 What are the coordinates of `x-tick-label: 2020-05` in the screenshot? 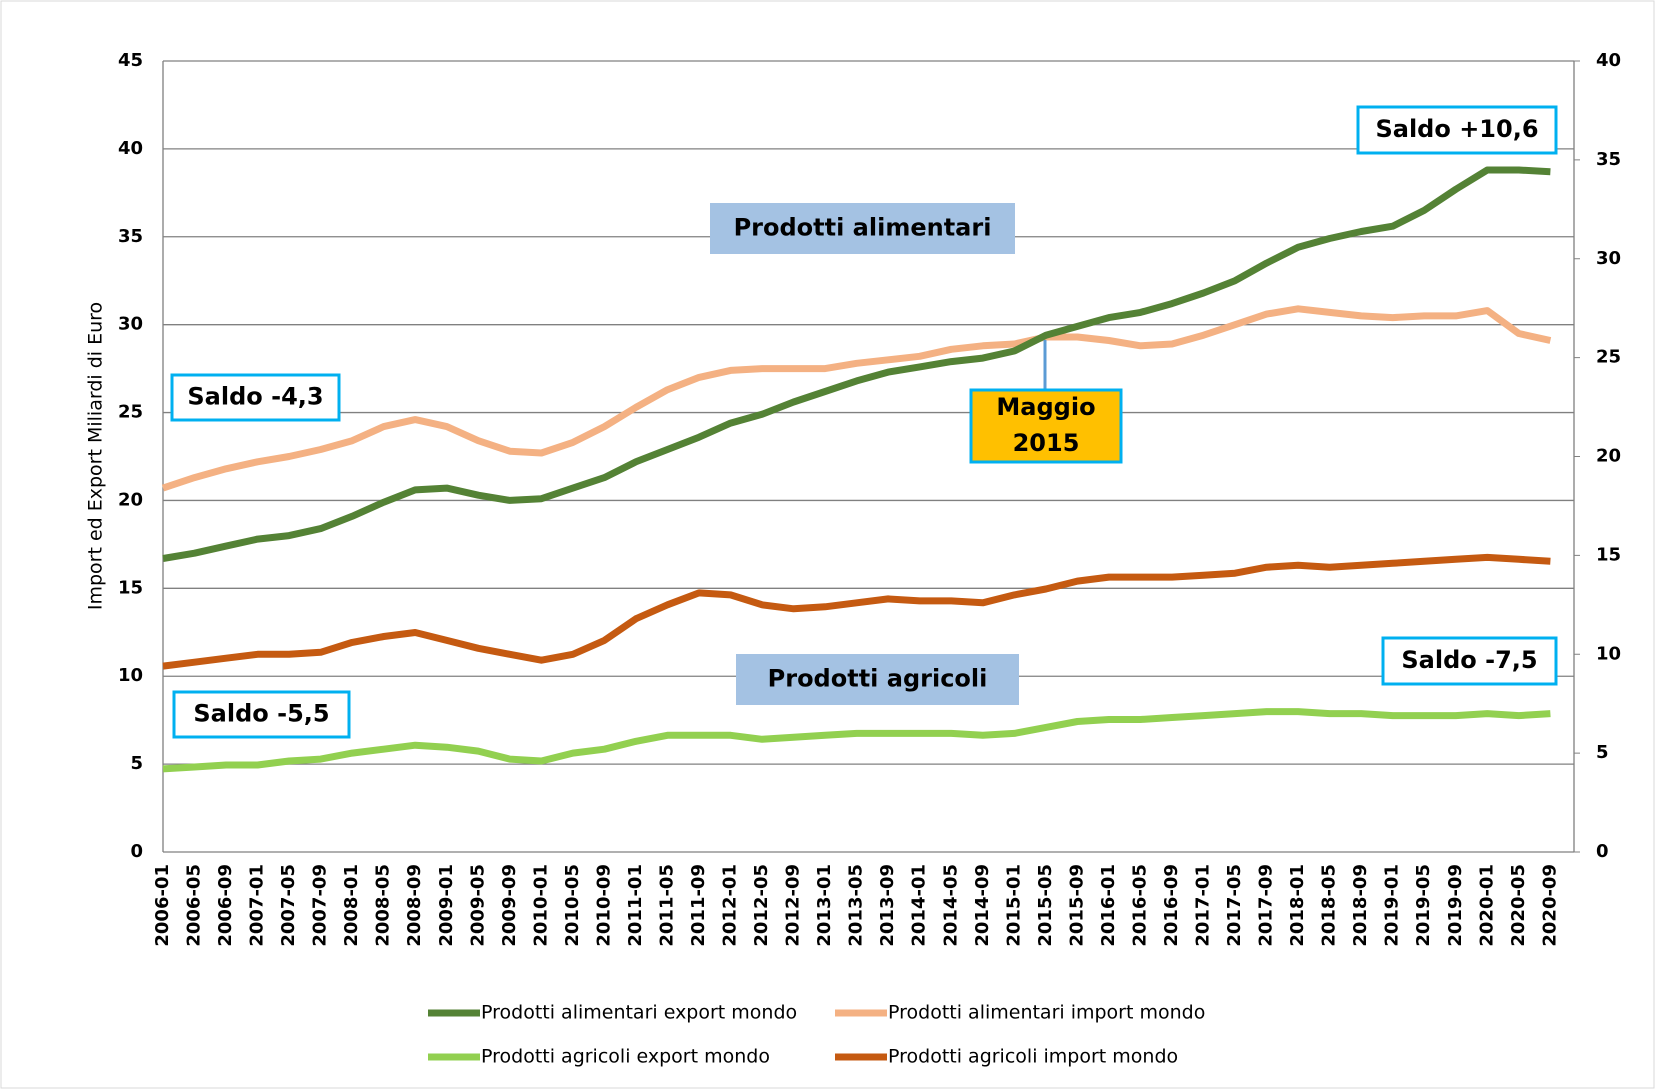 It's located at (1518, 905).